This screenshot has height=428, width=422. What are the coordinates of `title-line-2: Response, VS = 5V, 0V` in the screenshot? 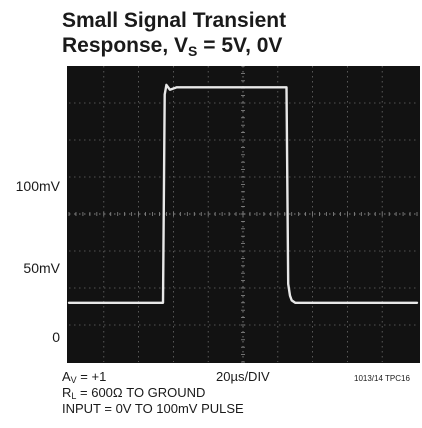 It's located at (172, 46).